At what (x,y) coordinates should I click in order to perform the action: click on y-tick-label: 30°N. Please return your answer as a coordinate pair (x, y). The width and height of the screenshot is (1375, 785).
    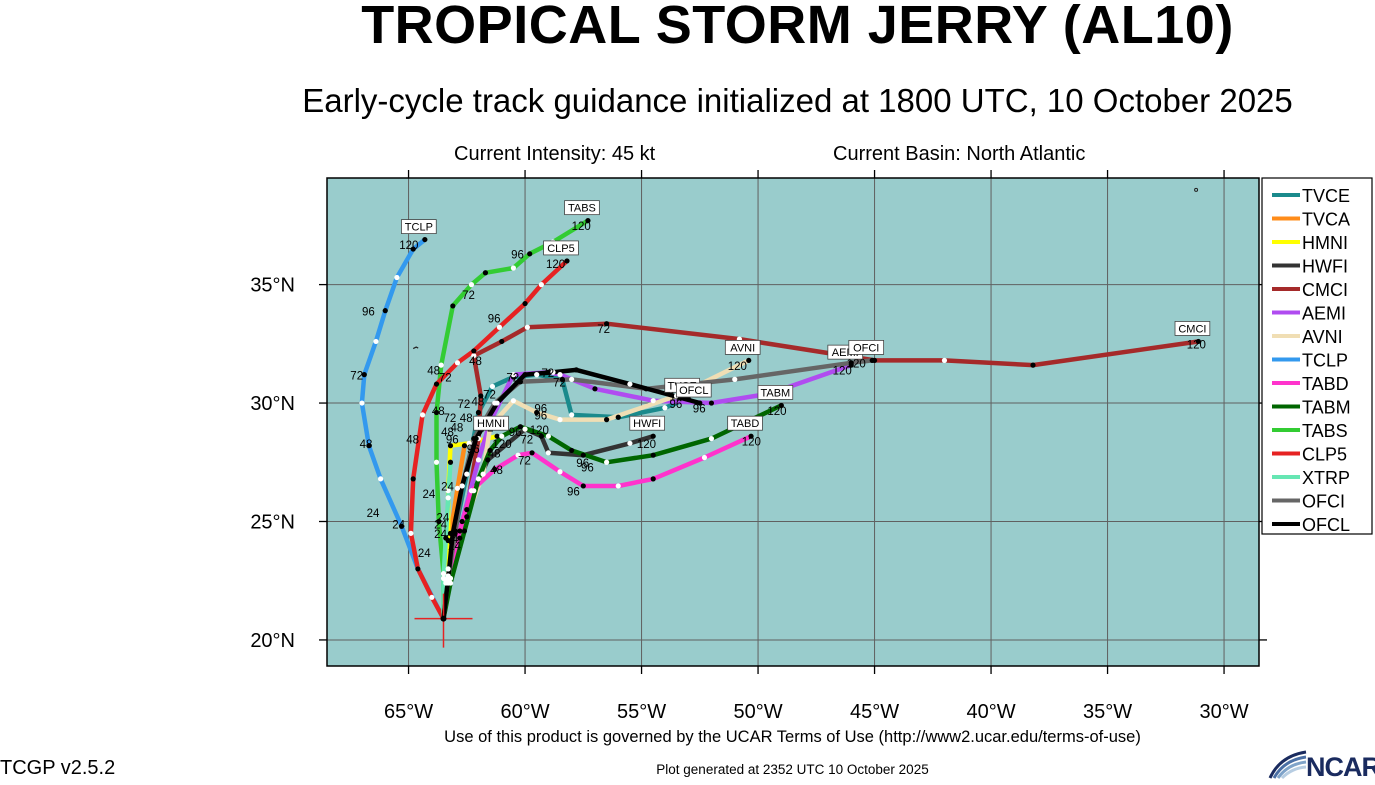
    Looking at the image, I should click on (272, 404).